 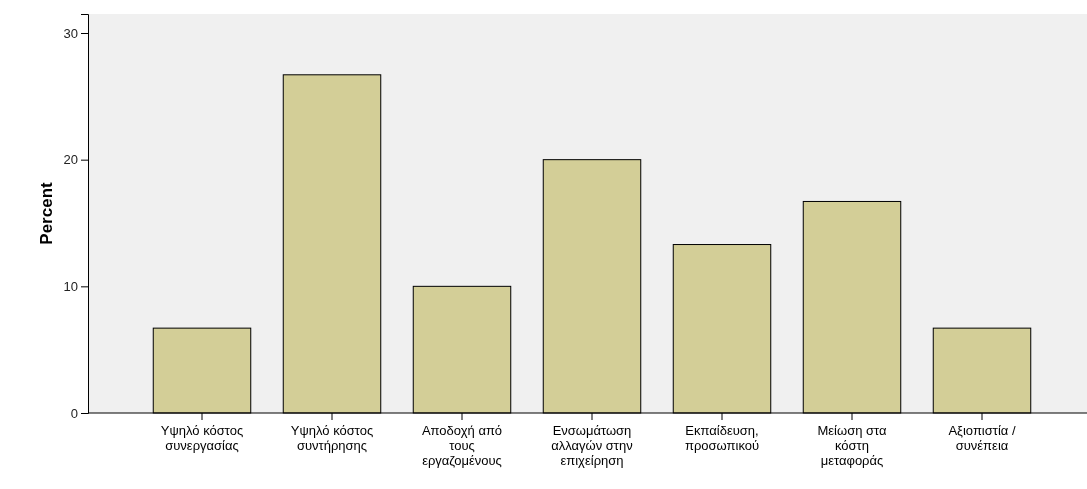 I want to click on x-tick-label: Εκπαίδευση, προσωπικού, so click(x=722, y=438).